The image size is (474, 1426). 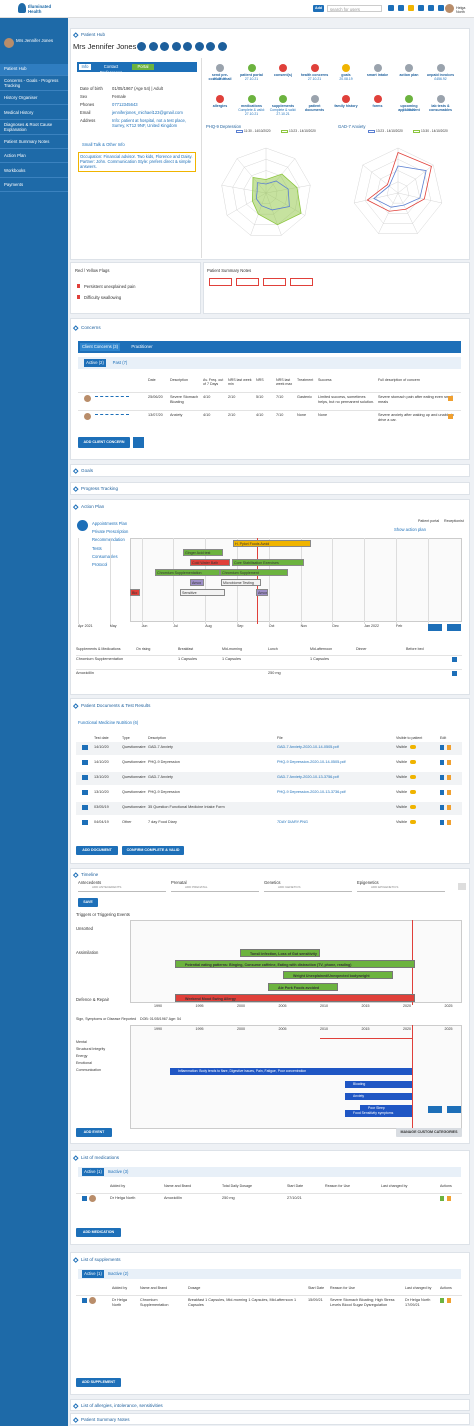 What do you see at coordinates (202, 592) in the screenshot?
I see `gantt-bar: Sensitive` at bounding box center [202, 592].